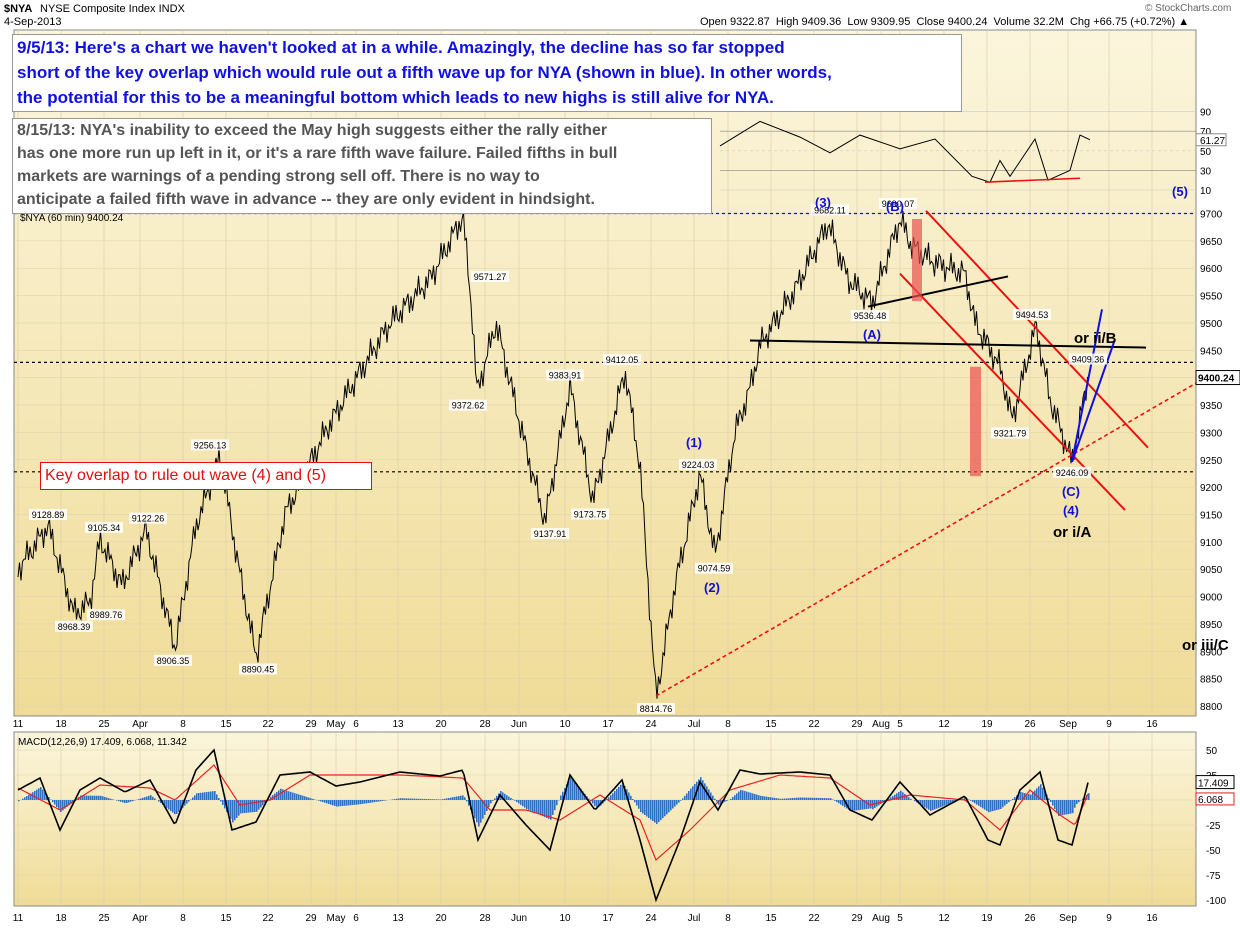 The image size is (1240, 928). I want to click on pivot-label: 9256.13, so click(210, 445).